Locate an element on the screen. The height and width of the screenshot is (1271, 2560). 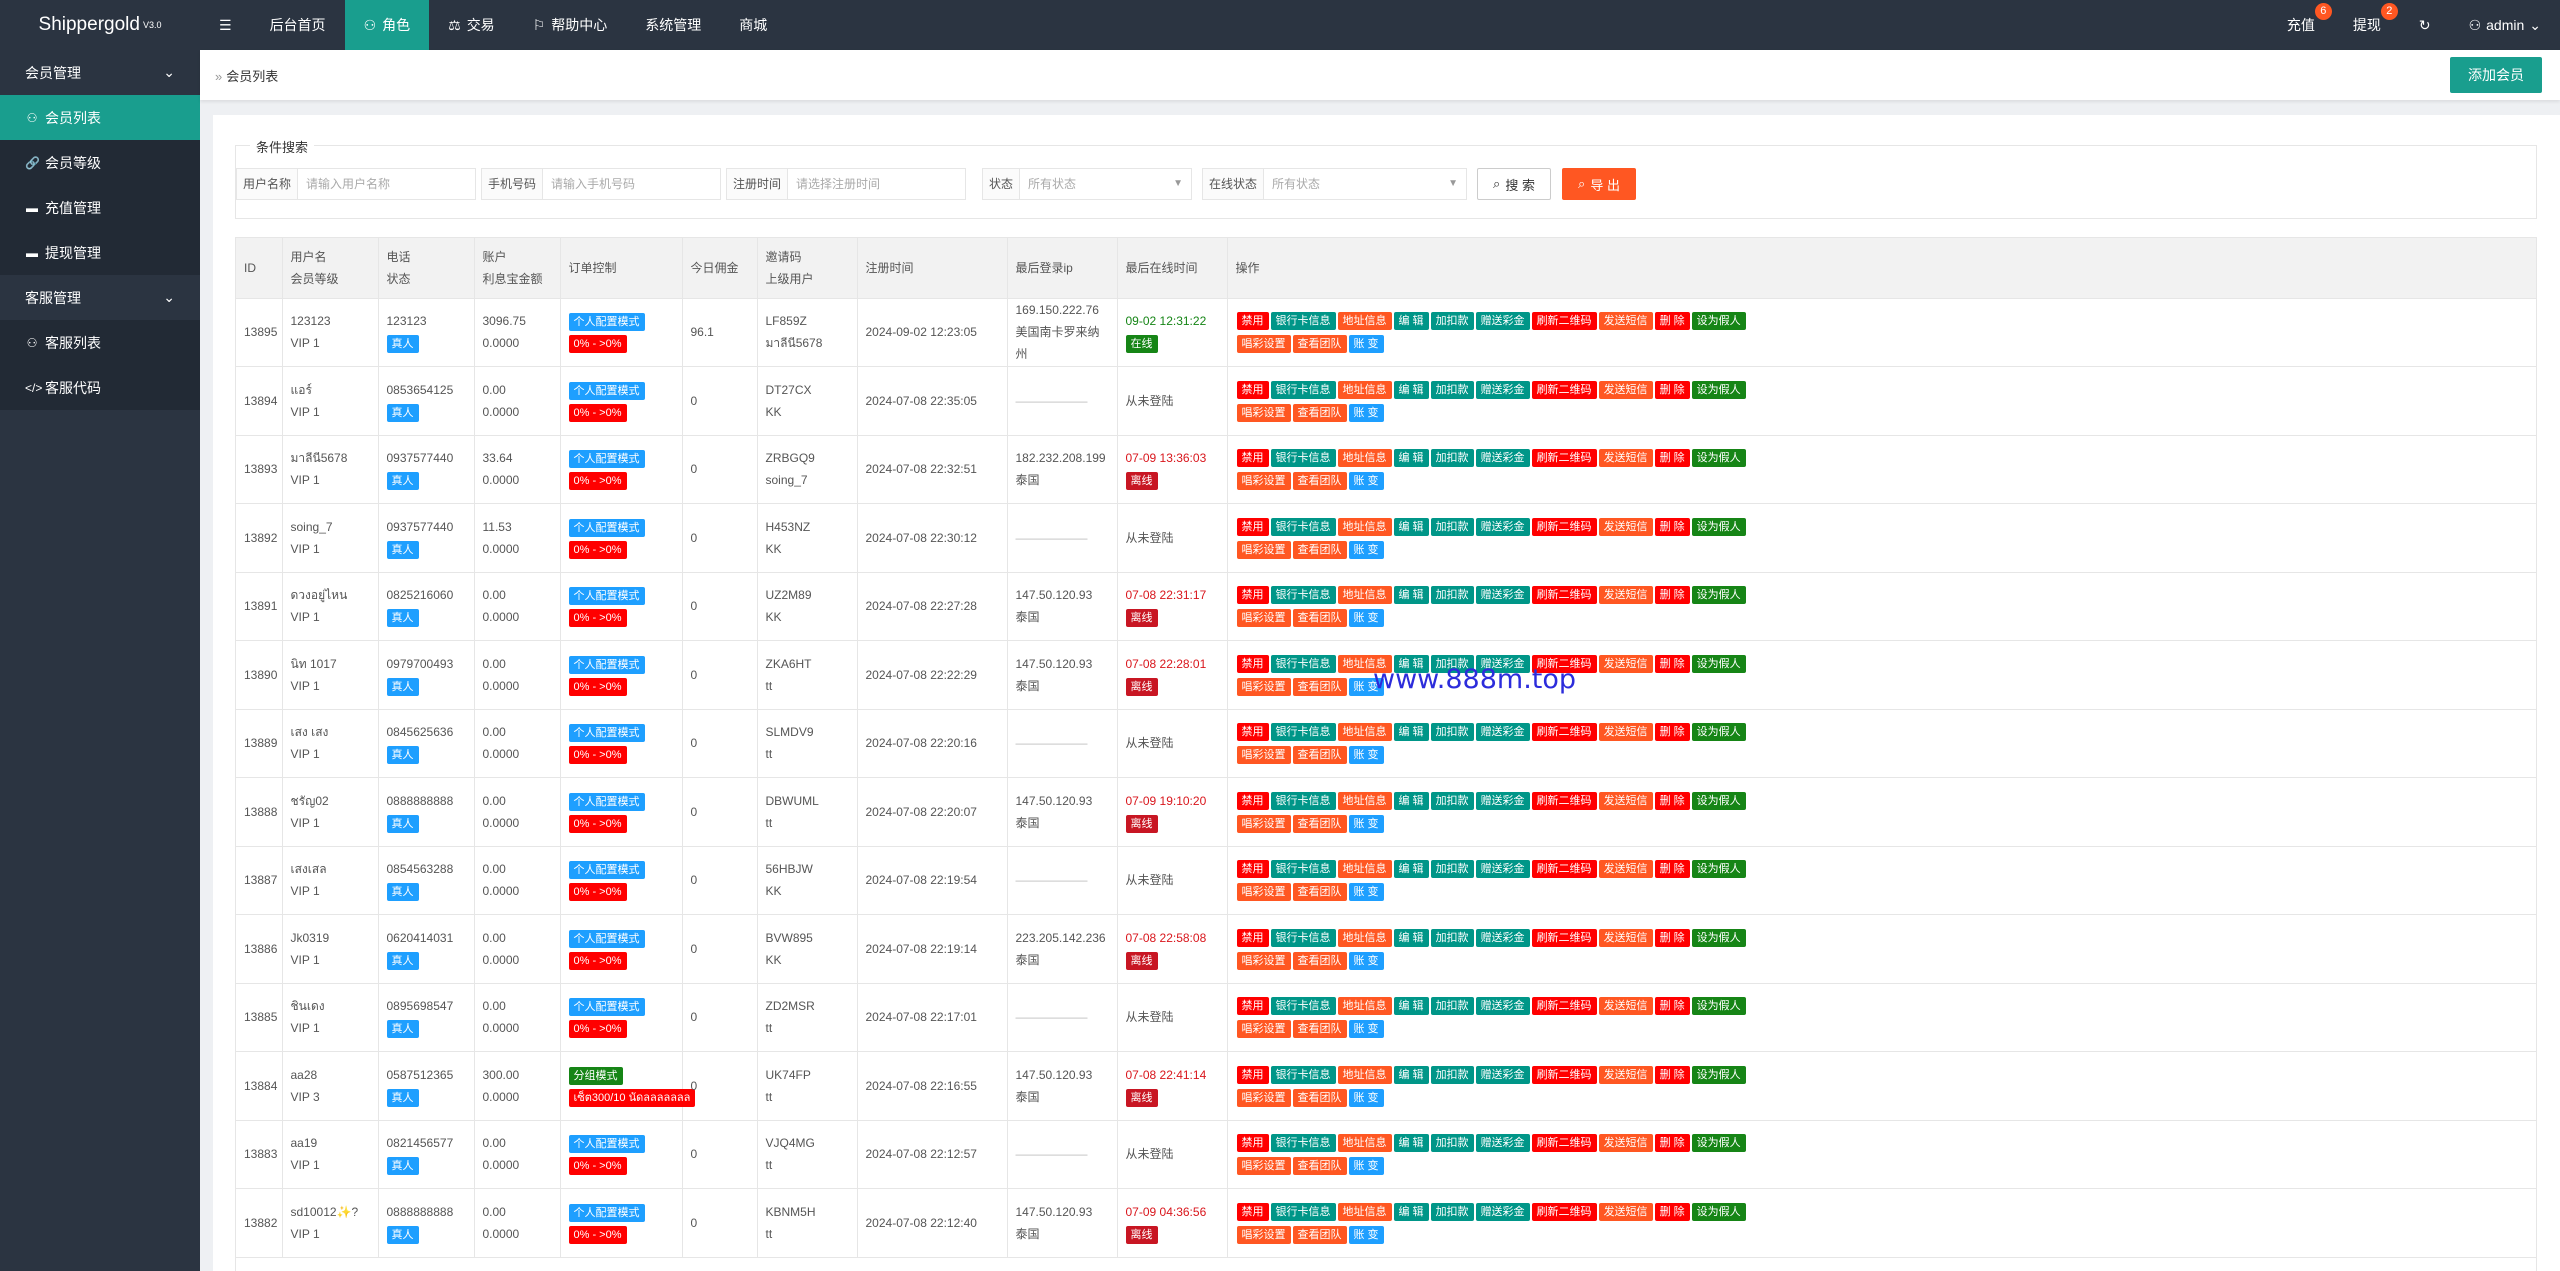
sidebar-item-member-list: ⚇ 会员列表 is located at coordinates (100, 117).